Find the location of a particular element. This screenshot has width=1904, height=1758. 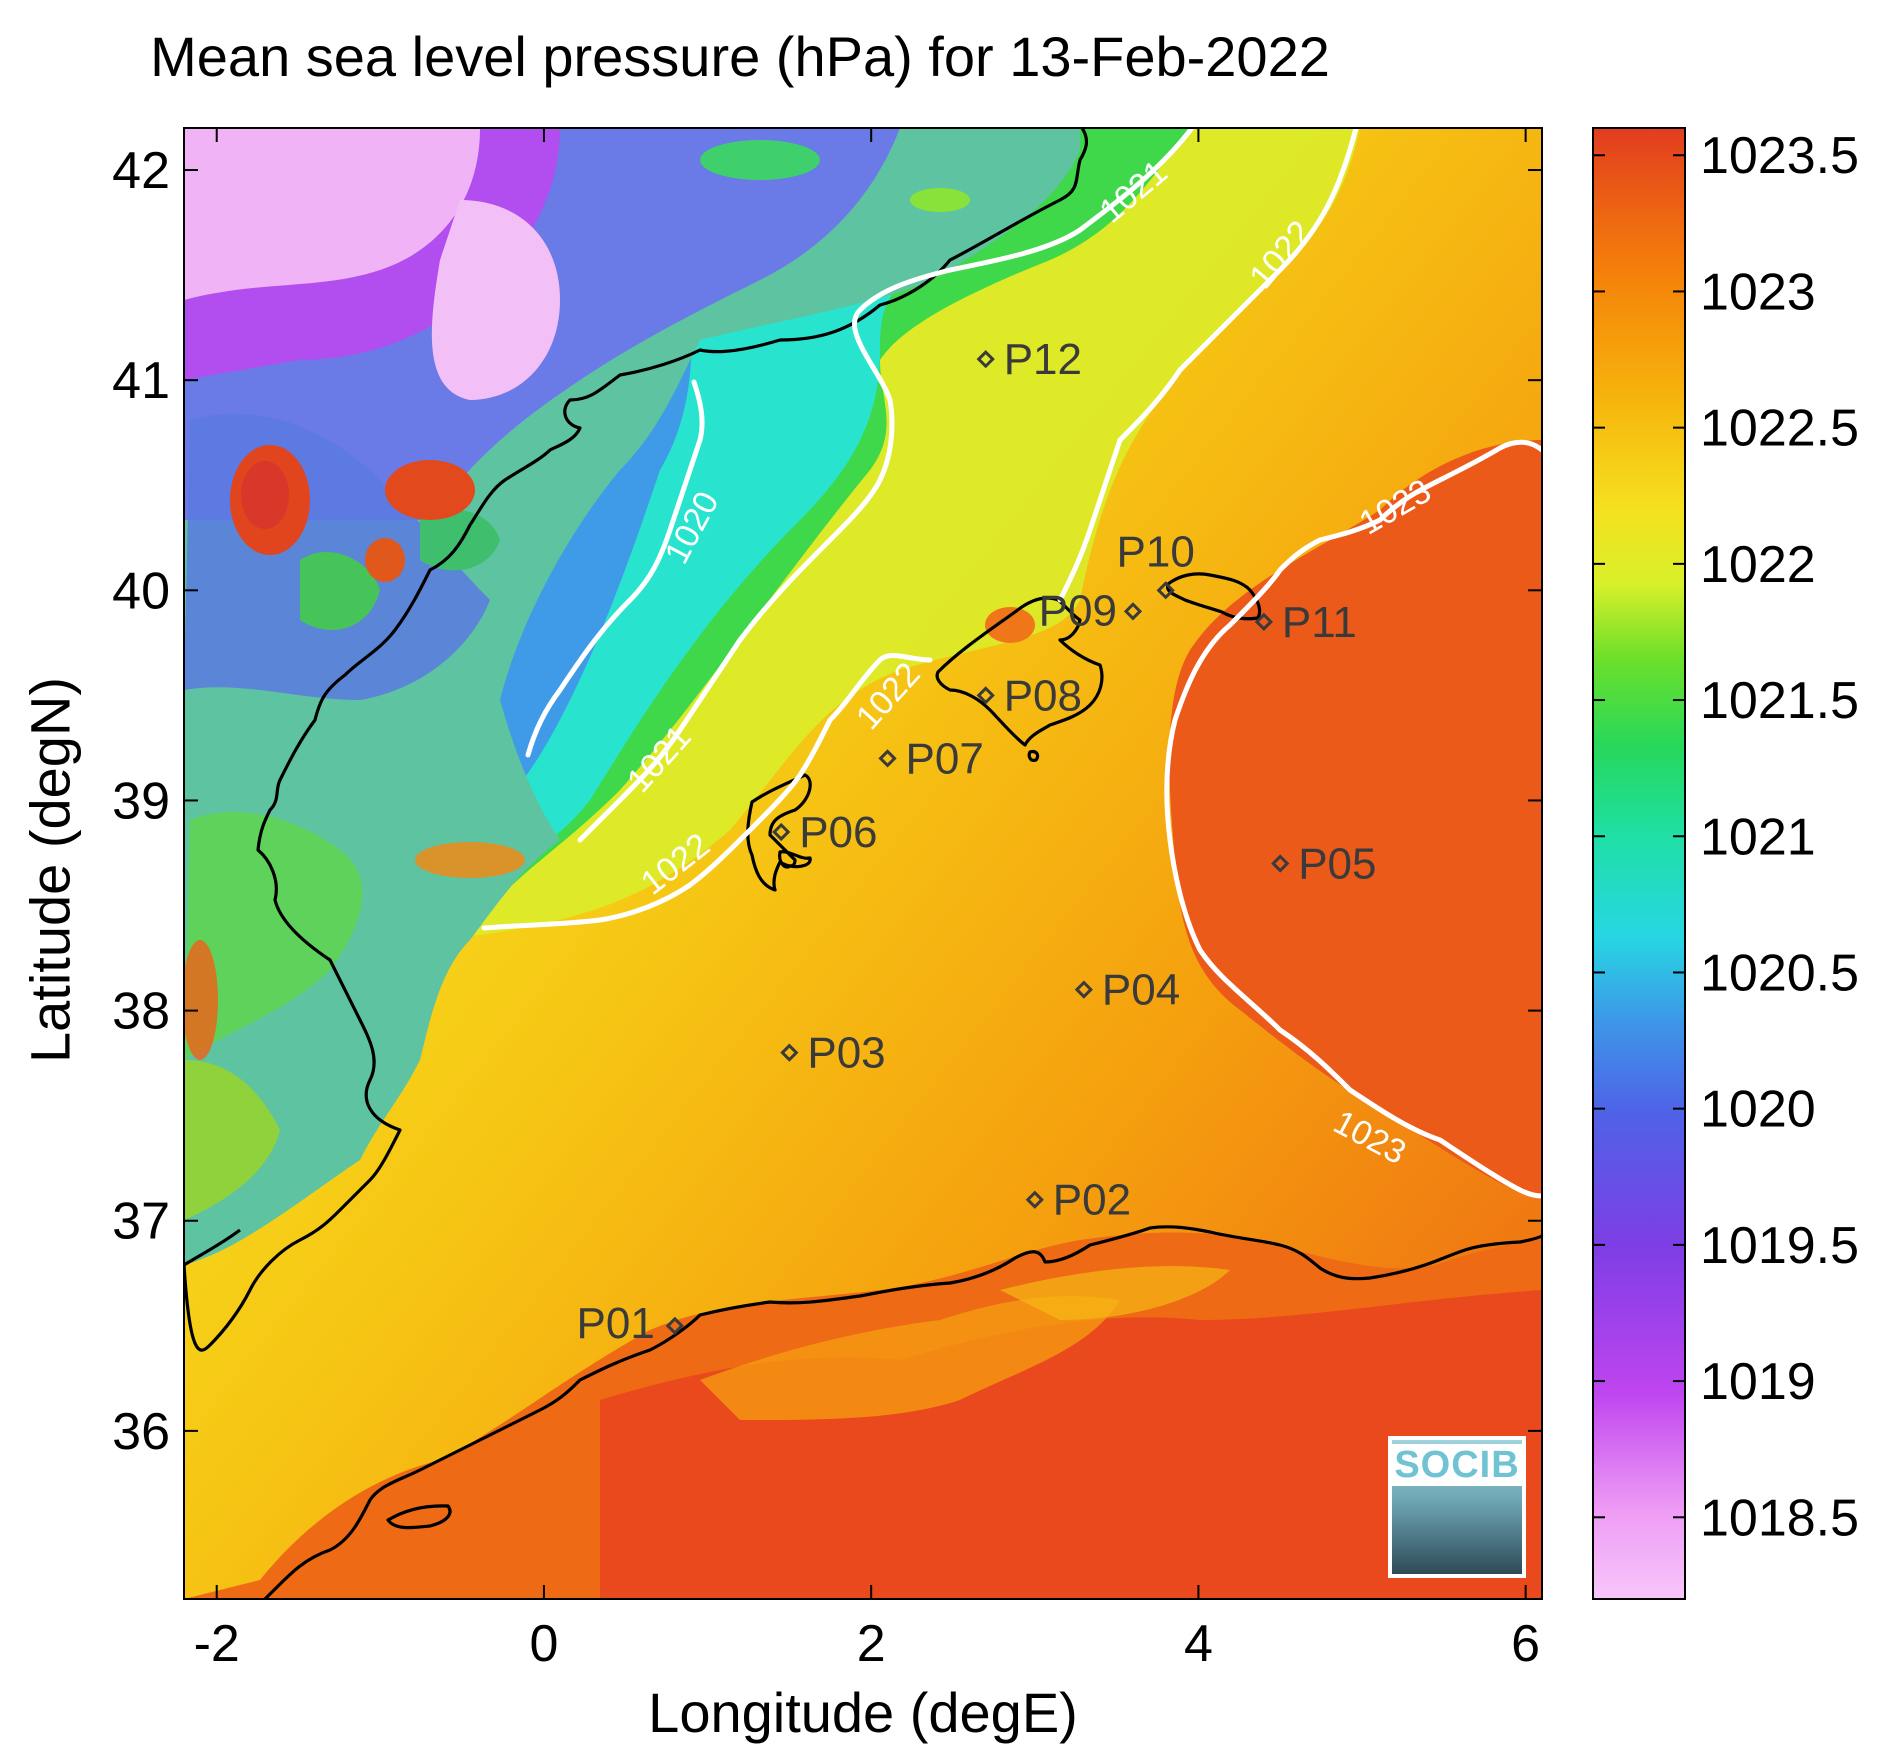

station-label: P06 is located at coordinates (838, 832).